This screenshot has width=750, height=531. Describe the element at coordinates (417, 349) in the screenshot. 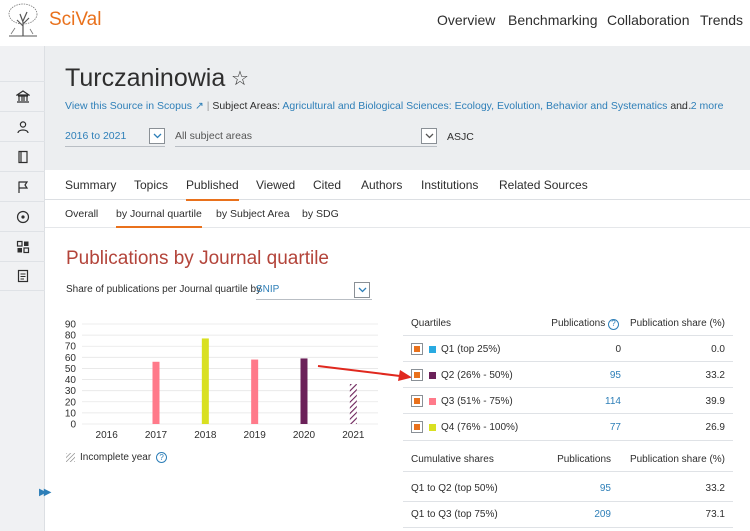

I see `q1-checkbox` at that location.